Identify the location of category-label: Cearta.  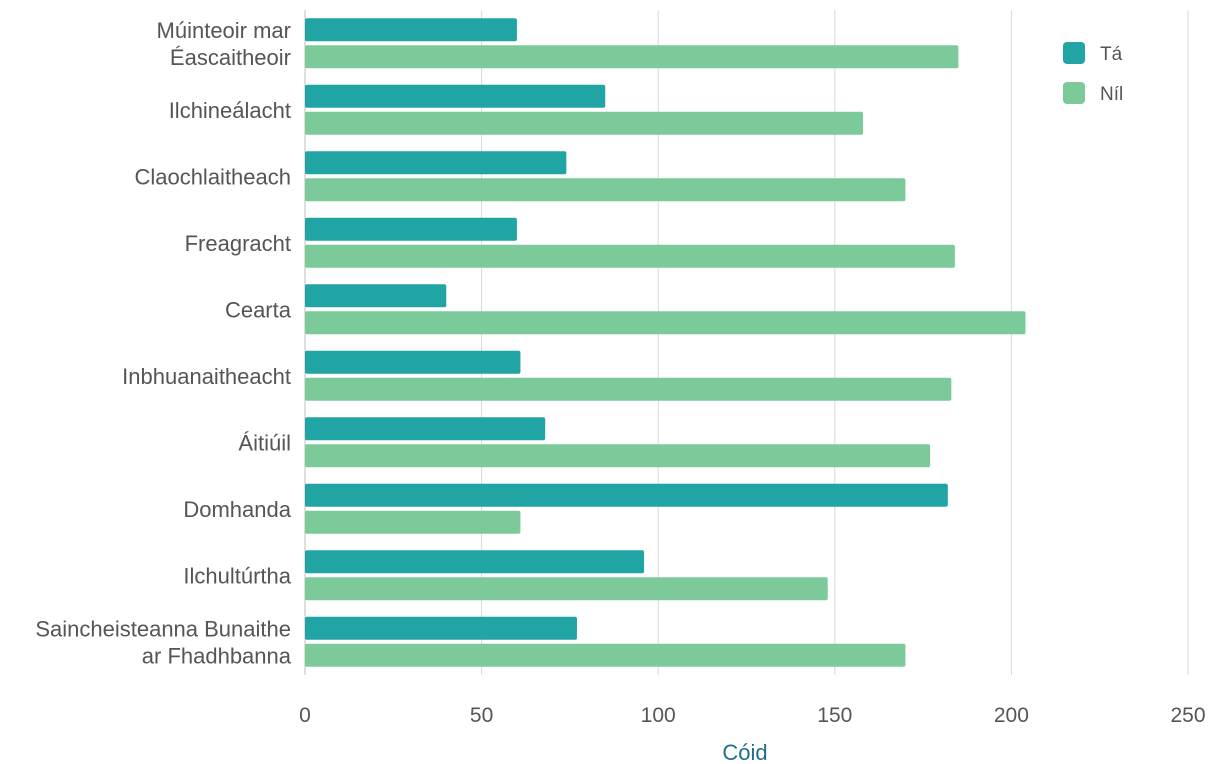
(258, 309).